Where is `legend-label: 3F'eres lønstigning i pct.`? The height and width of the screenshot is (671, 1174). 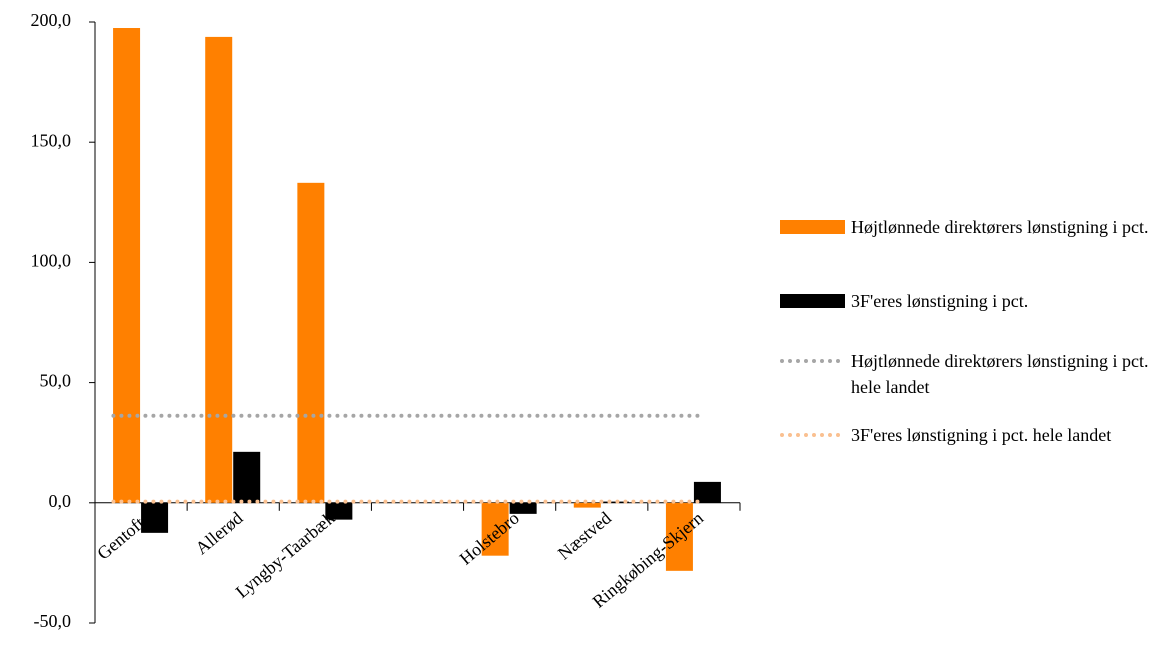 legend-label: 3F'eres lønstigning i pct. is located at coordinates (940, 301).